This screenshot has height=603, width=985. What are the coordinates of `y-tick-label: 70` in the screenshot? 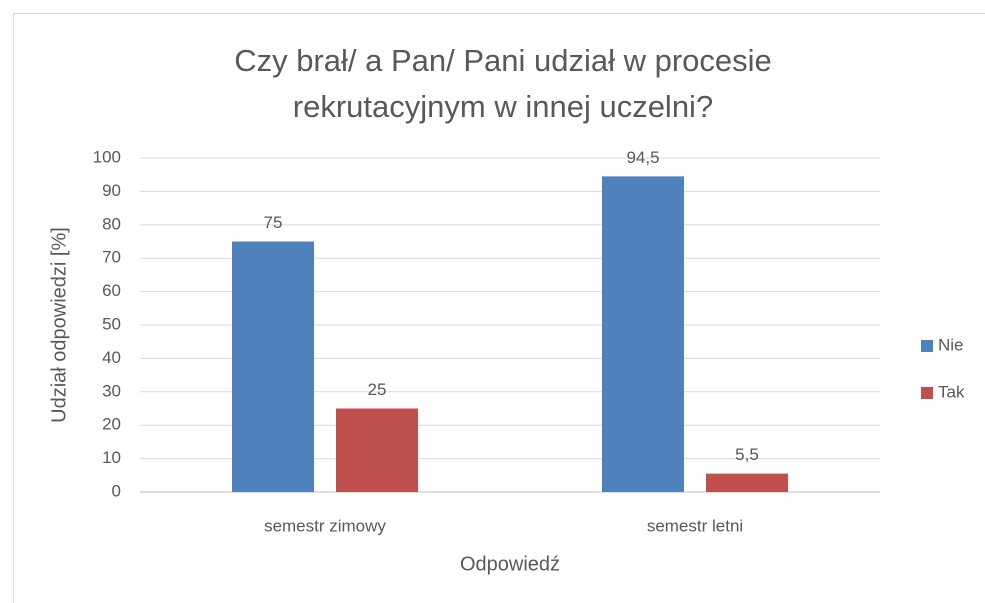 It's located at (111, 257).